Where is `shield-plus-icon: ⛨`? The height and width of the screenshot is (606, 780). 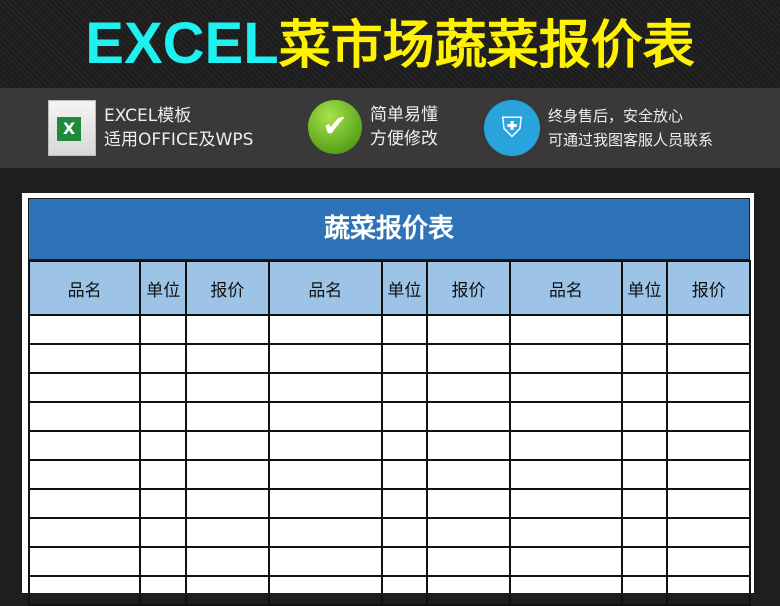
shield-plus-icon: ⛨ is located at coordinates (512, 128).